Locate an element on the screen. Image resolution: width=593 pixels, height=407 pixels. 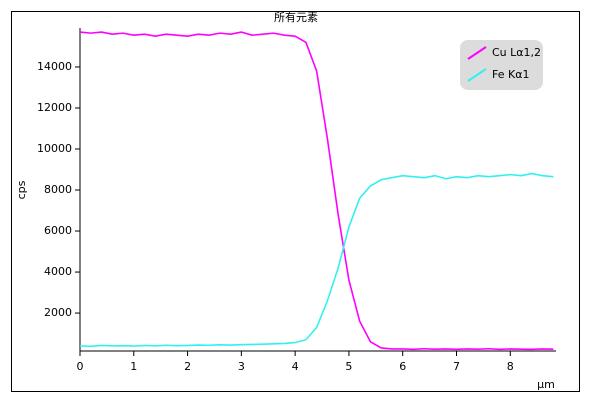
x-tick-label: 0 is located at coordinates (80, 366).